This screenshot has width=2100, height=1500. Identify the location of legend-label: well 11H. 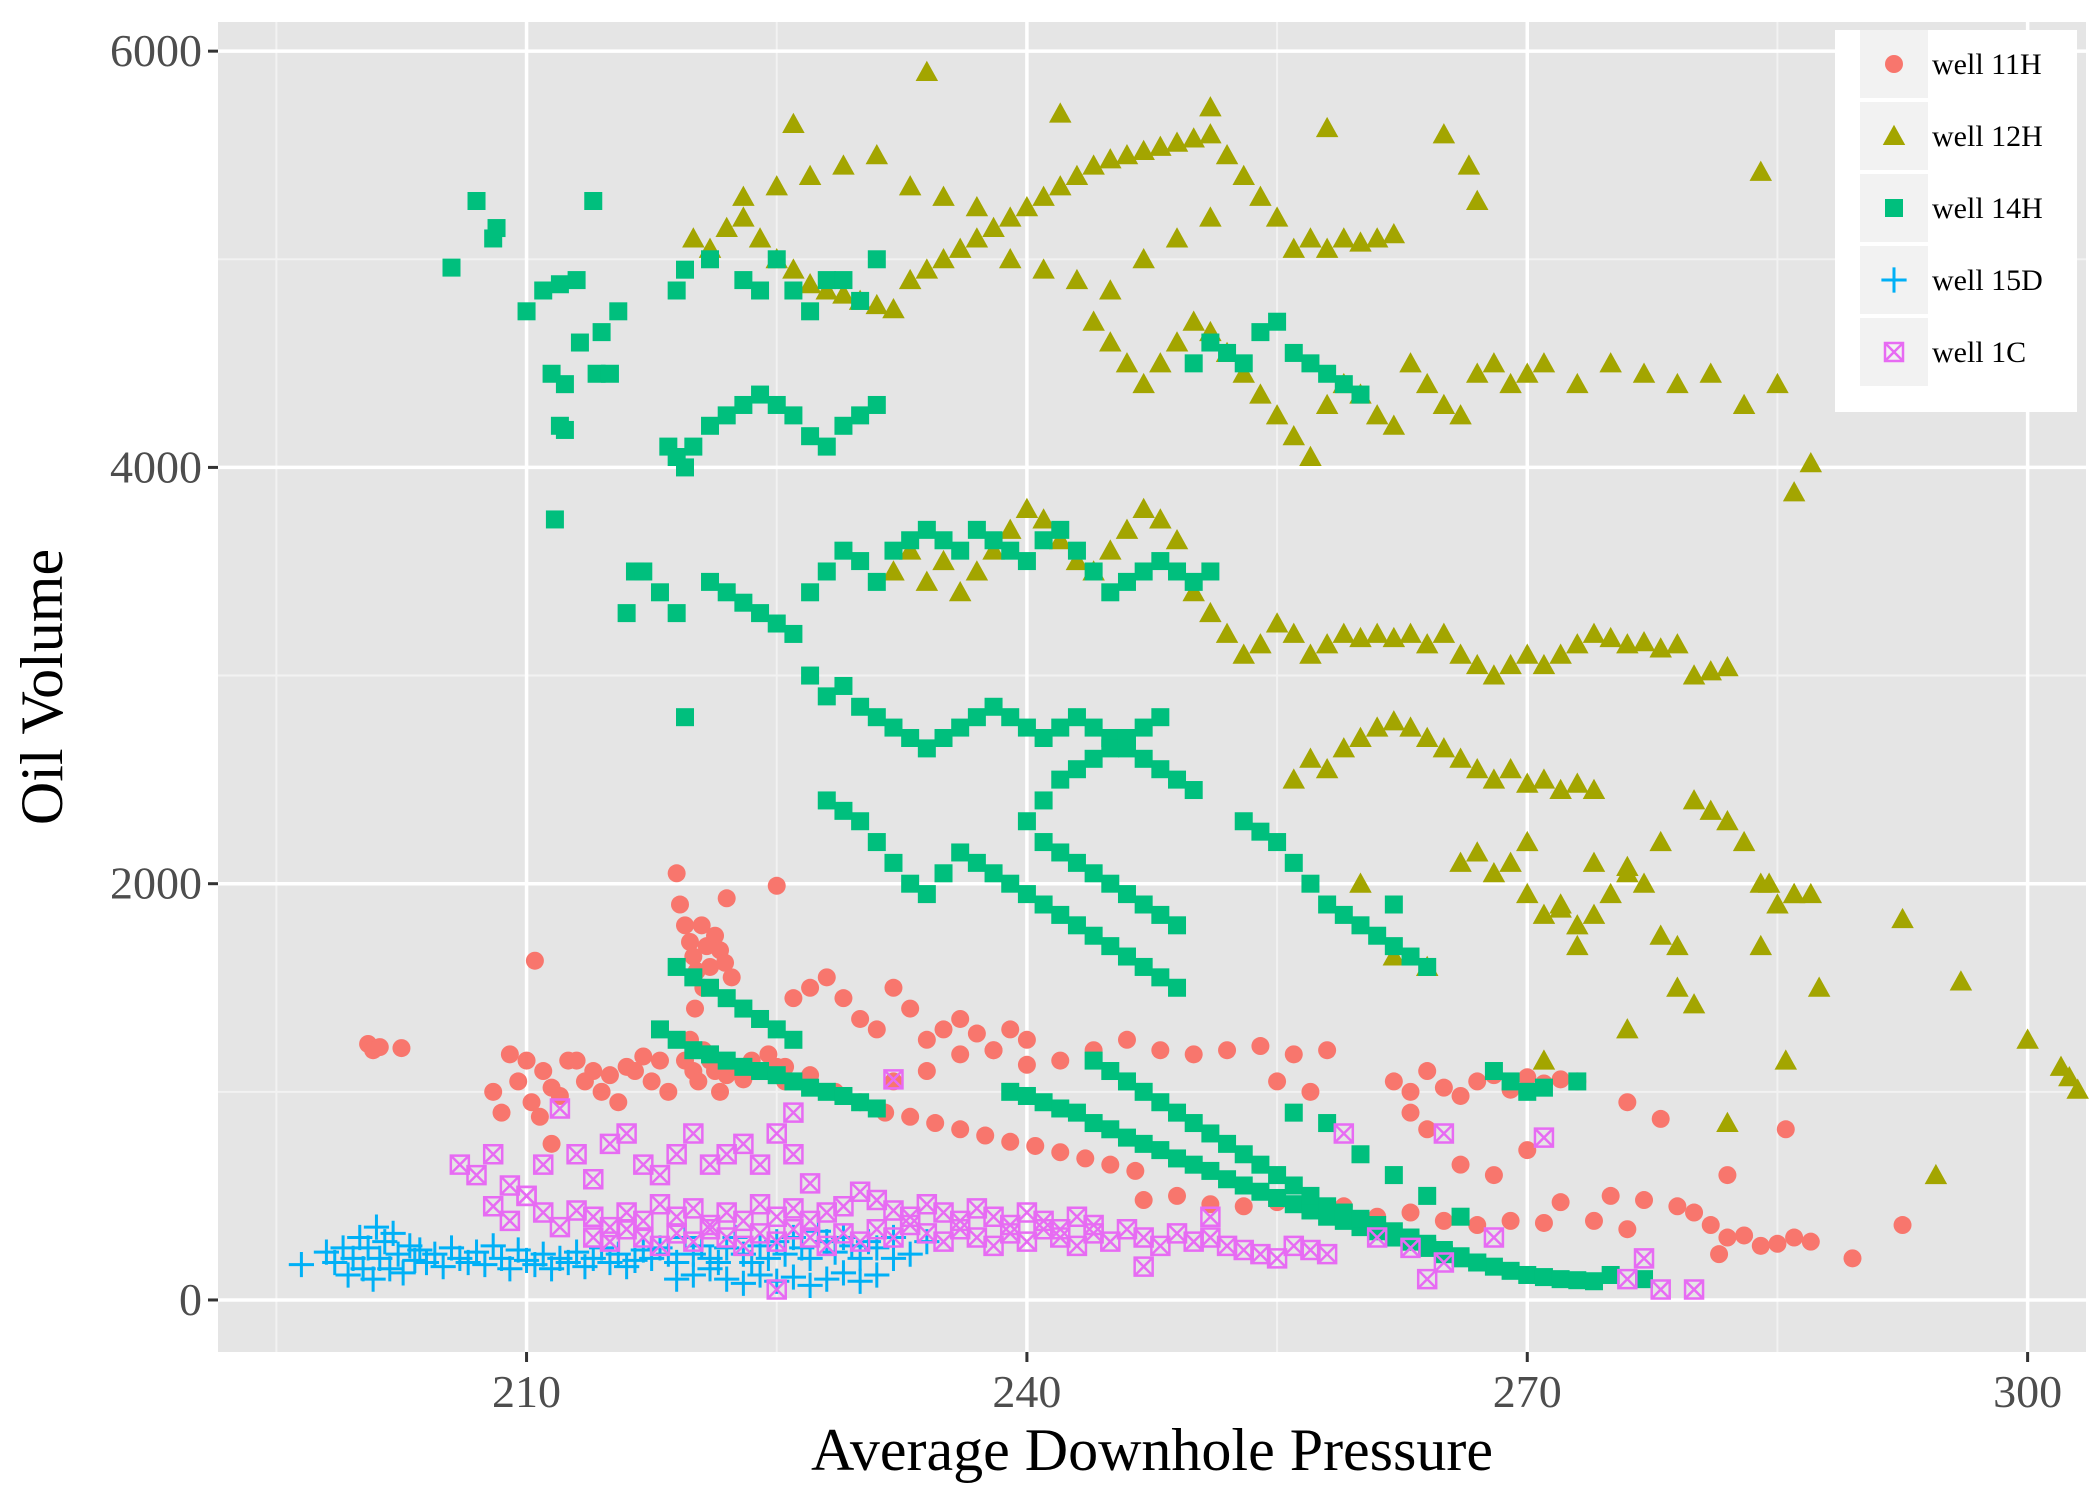
(1987, 64).